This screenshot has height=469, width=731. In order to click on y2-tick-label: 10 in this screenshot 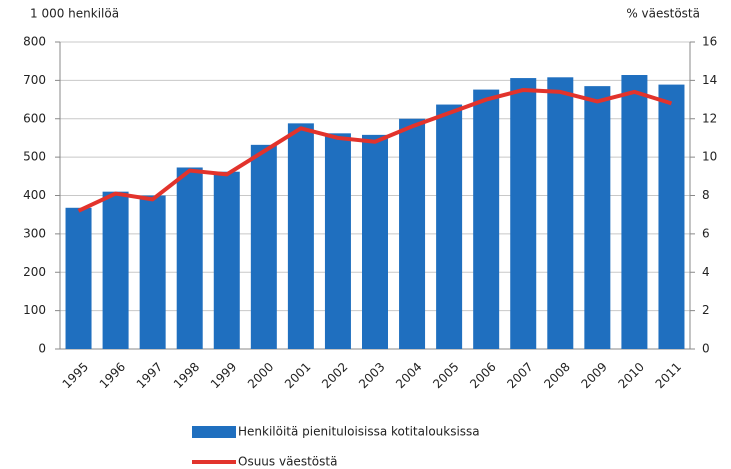, I will do `click(709, 157)`.